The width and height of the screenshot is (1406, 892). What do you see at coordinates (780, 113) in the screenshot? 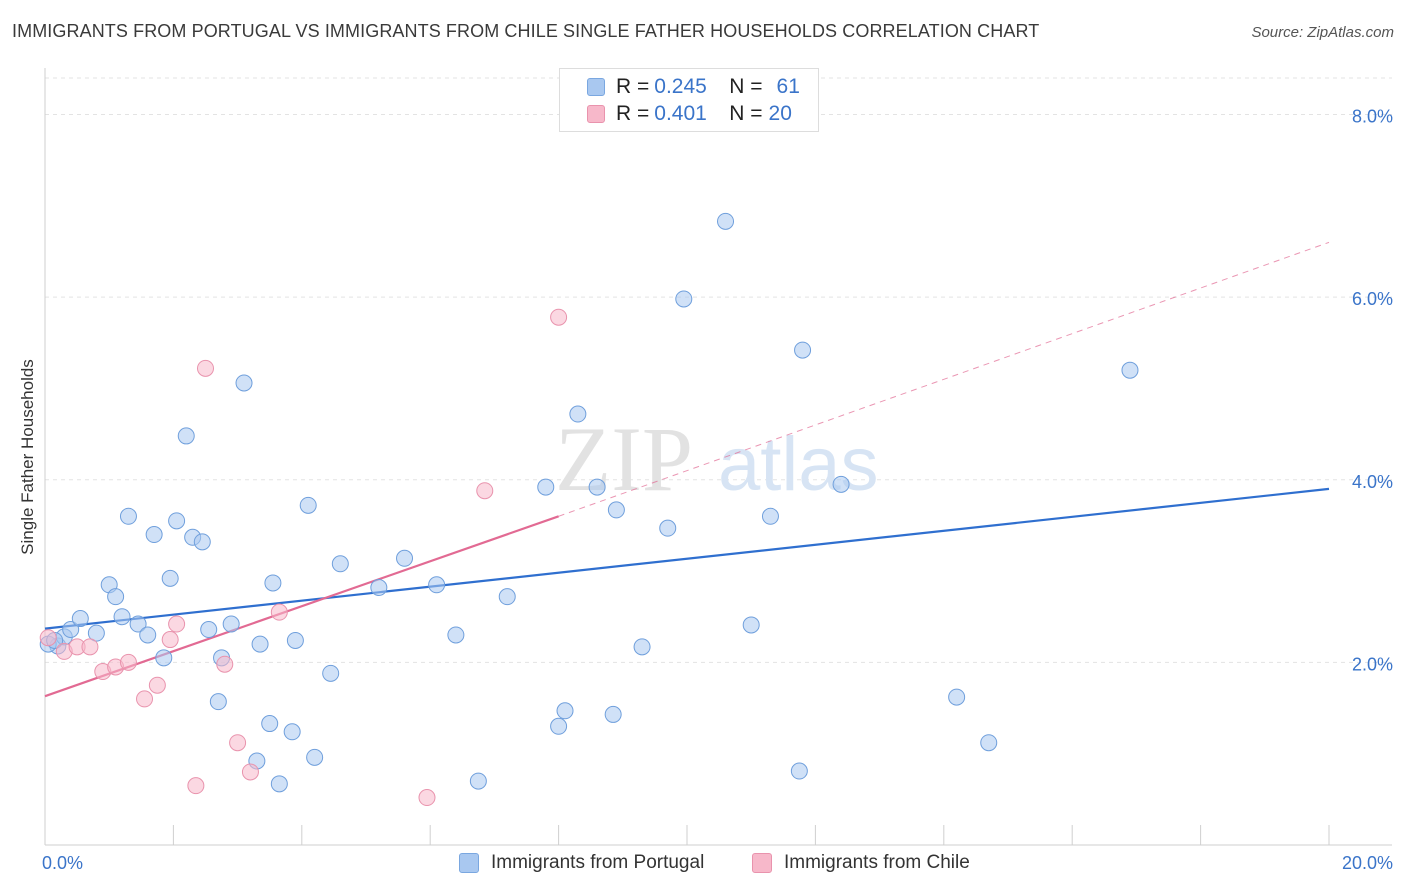
I see `legend-n-value: 20` at bounding box center [780, 113].